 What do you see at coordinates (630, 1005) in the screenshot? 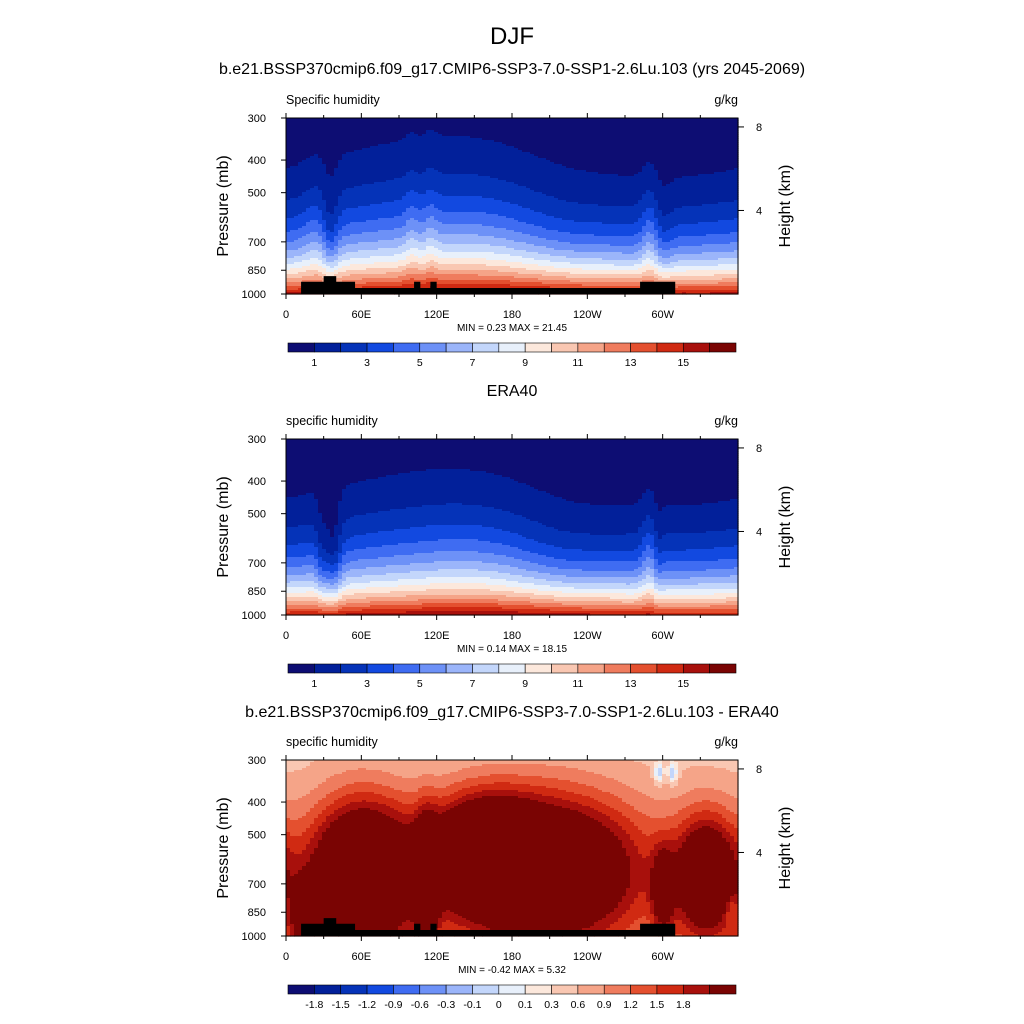
I see `colorbar-tick-label: 1.2` at bounding box center [630, 1005].